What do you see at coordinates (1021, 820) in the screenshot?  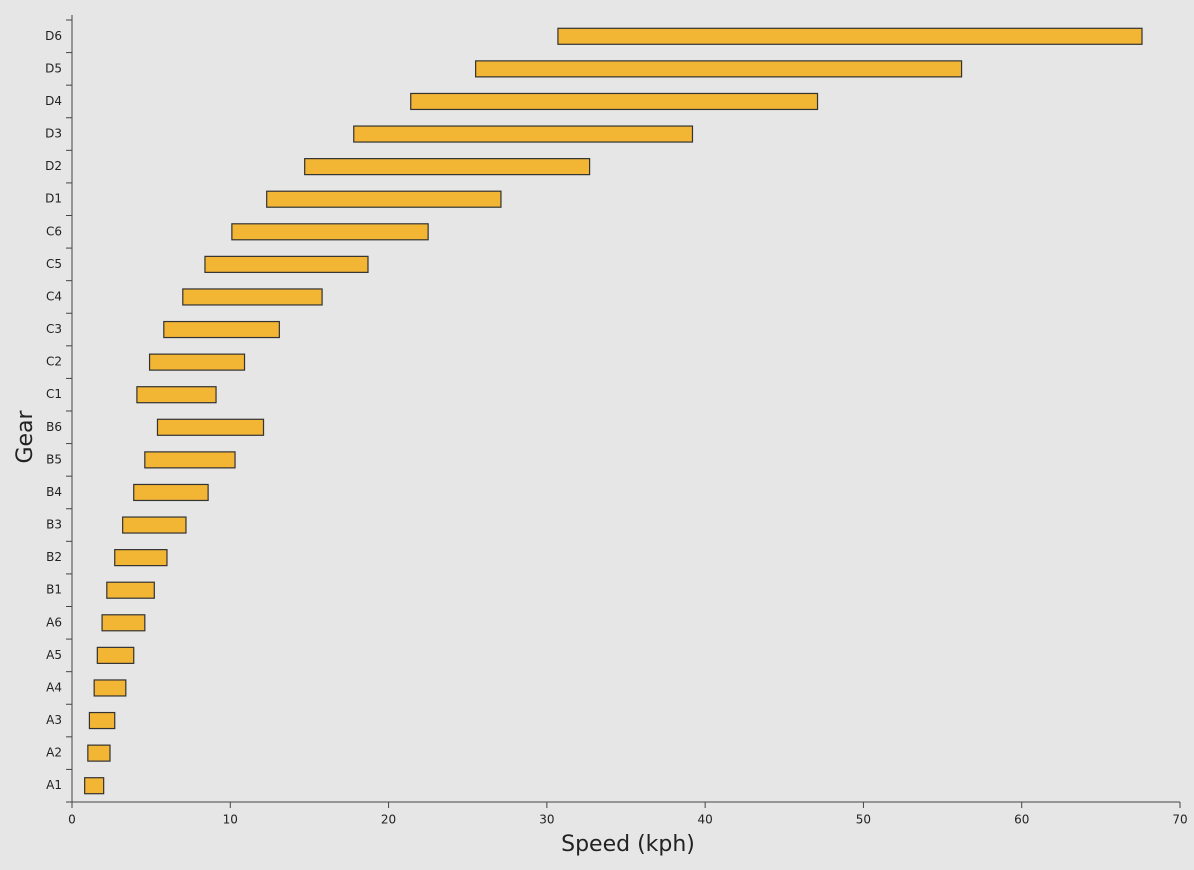 I see `x-tick-label: 60` at bounding box center [1021, 820].